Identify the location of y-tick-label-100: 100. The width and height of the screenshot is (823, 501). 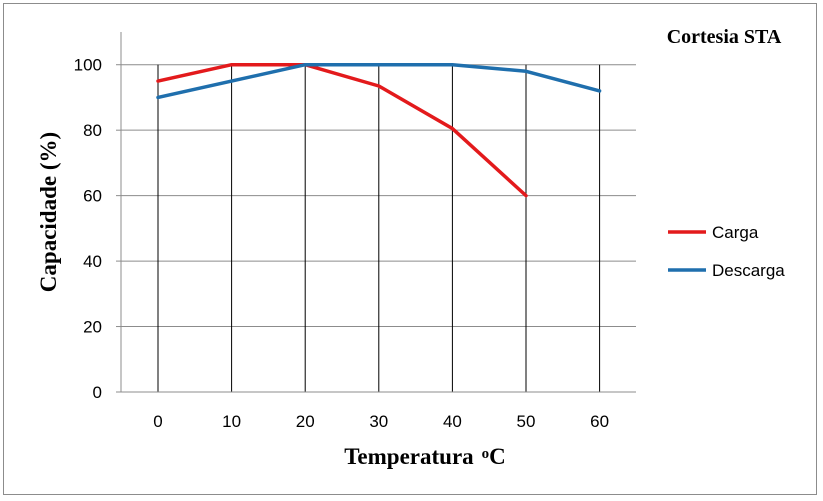
(88, 65).